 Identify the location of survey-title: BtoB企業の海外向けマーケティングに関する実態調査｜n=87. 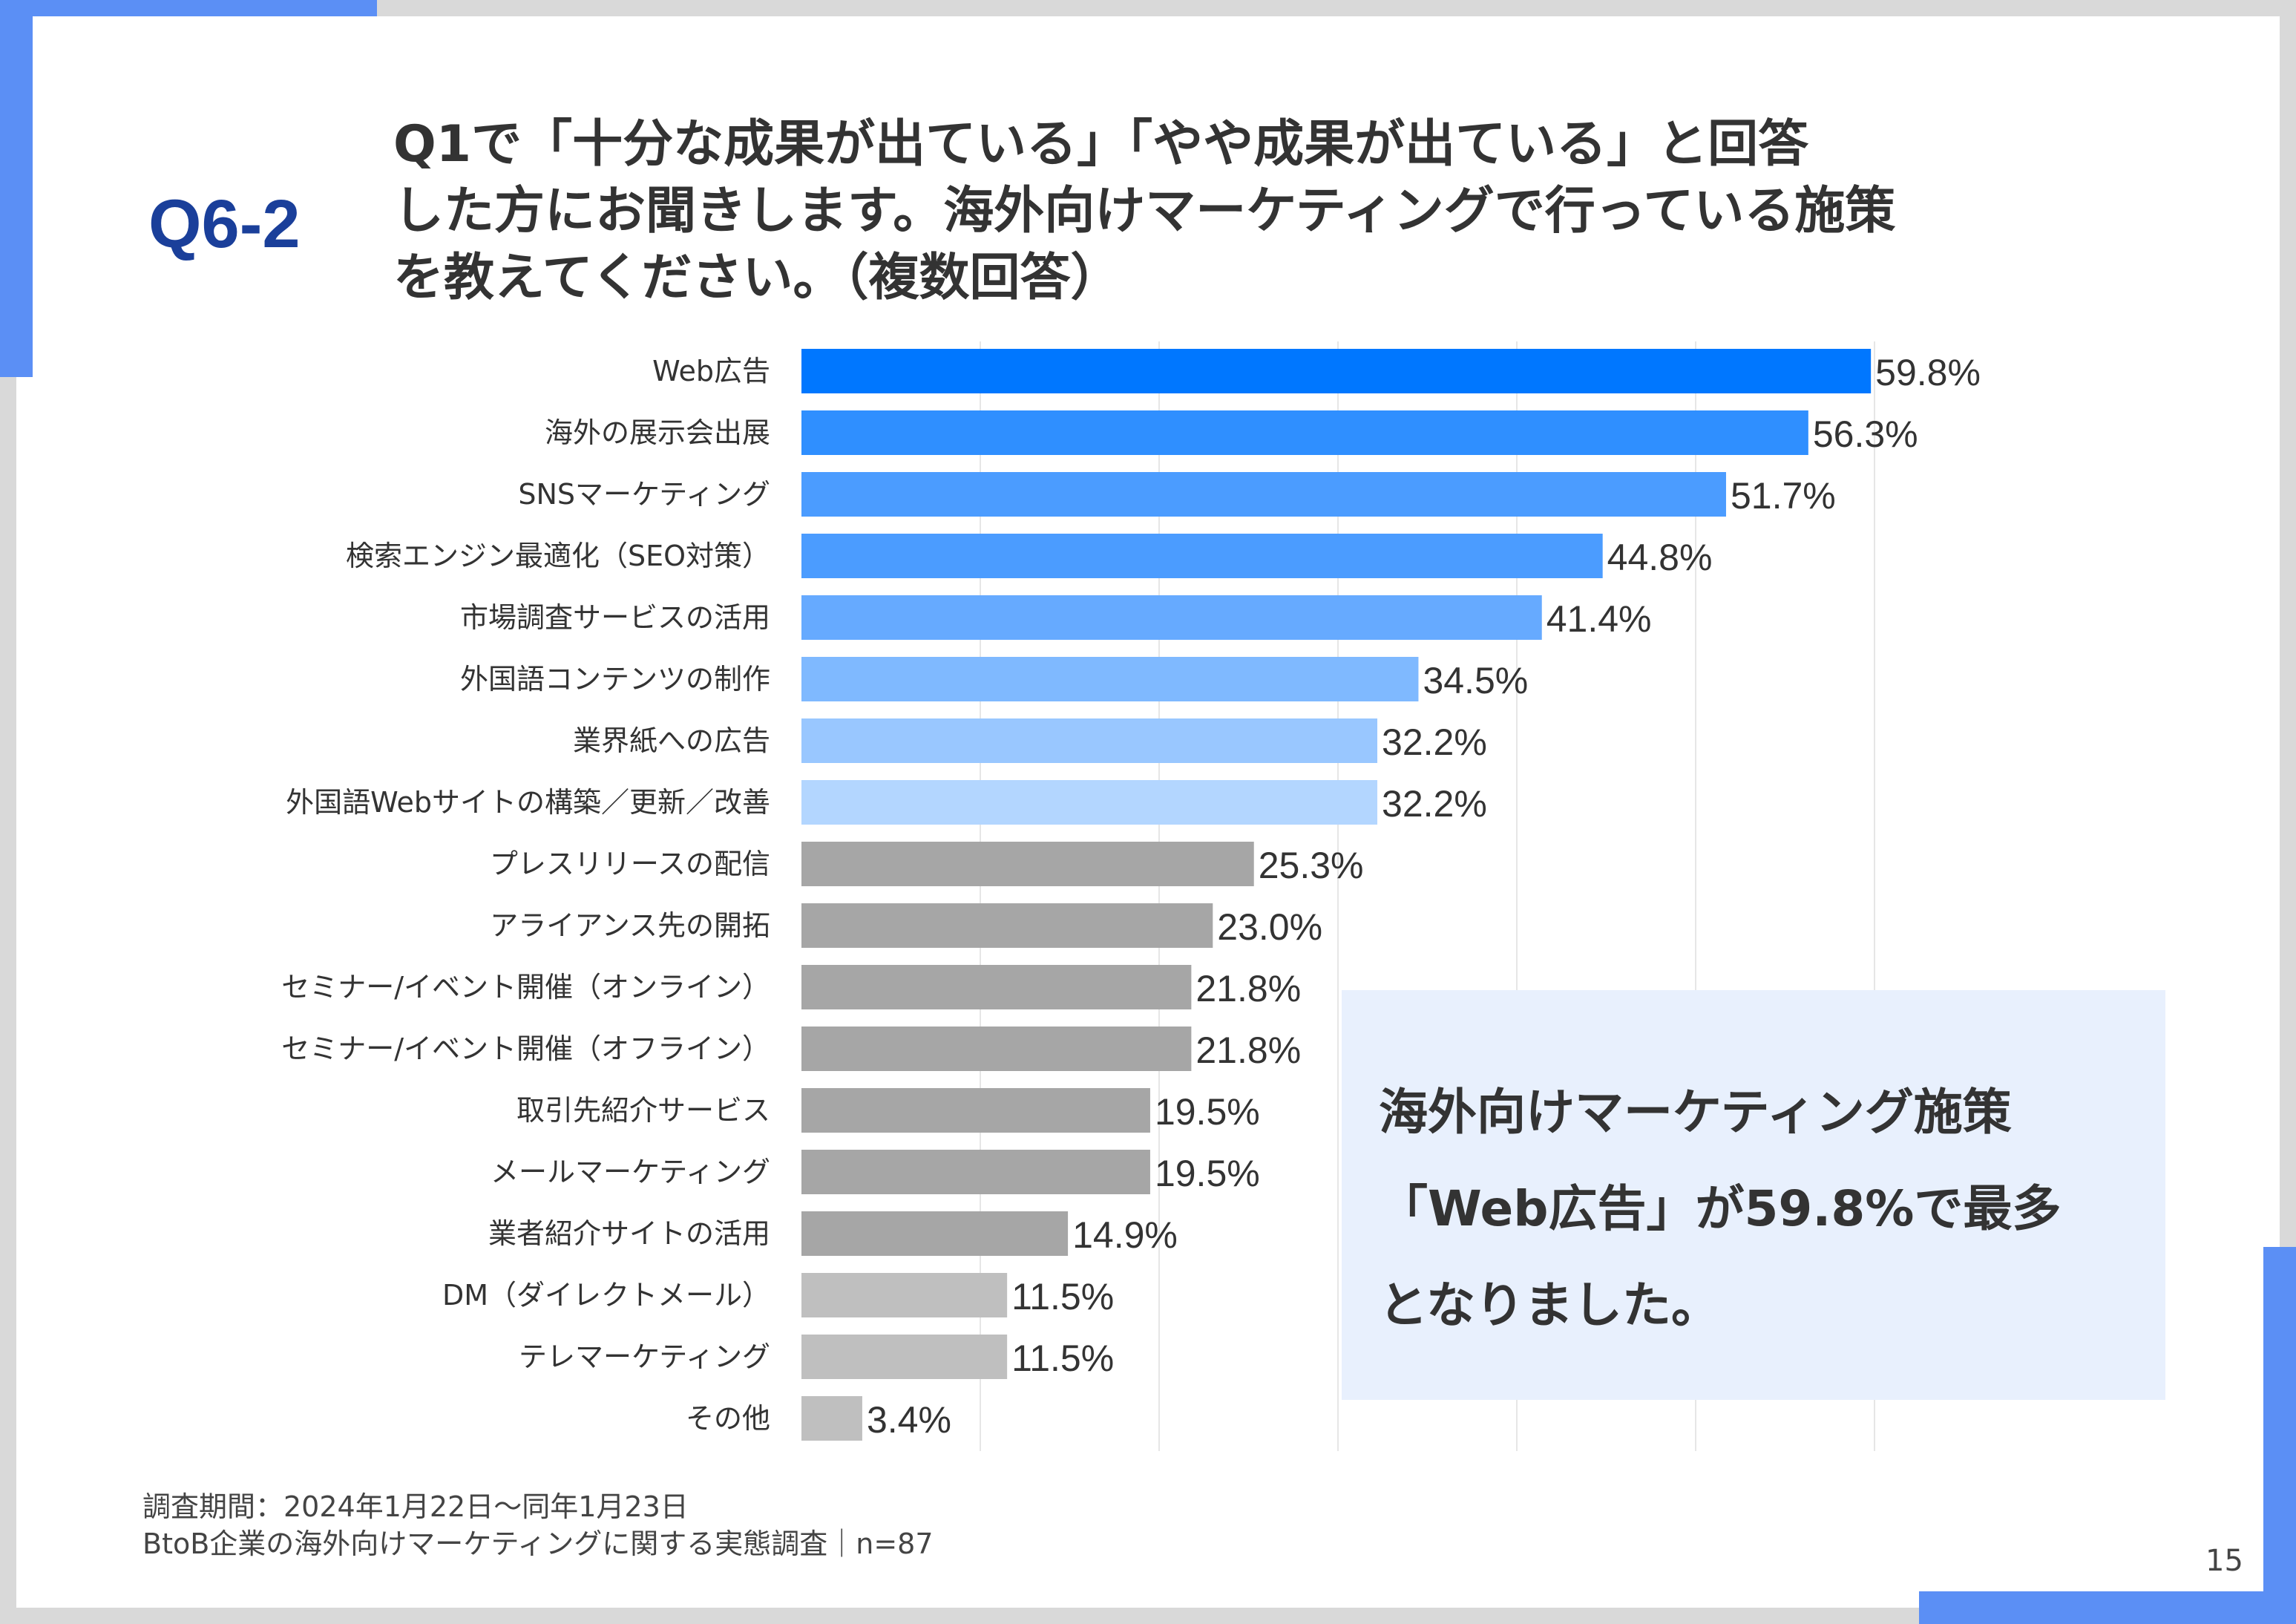
(538, 1544).